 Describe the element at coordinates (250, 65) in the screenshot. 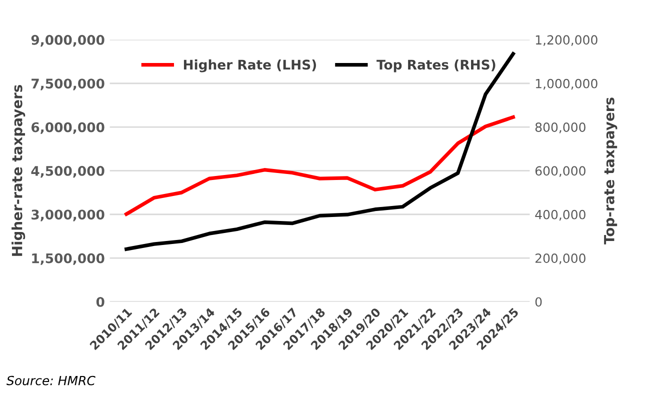

I see `legend-label: Higher Rate (LHS)` at that location.